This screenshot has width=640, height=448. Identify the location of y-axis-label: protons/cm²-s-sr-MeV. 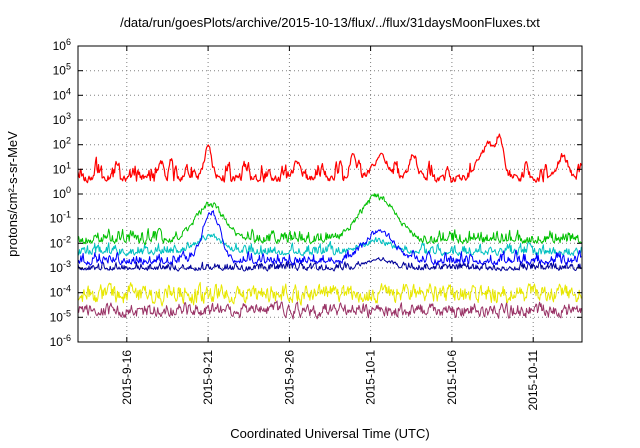
(12, 194).